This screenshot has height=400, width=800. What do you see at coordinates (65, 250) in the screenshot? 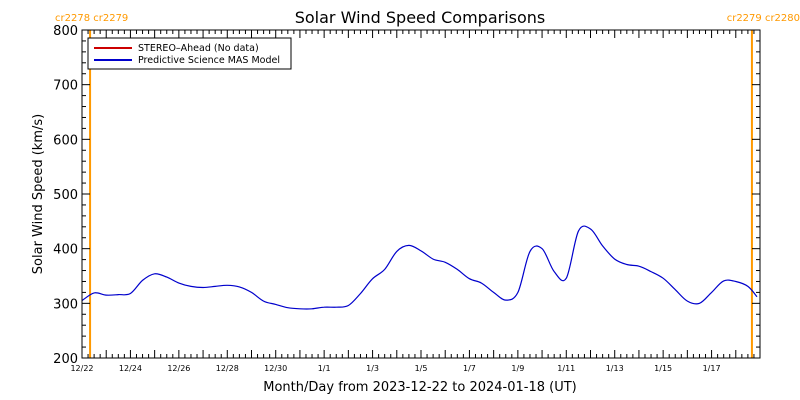
I see `y-tick-label-400: 400` at bounding box center [65, 250].